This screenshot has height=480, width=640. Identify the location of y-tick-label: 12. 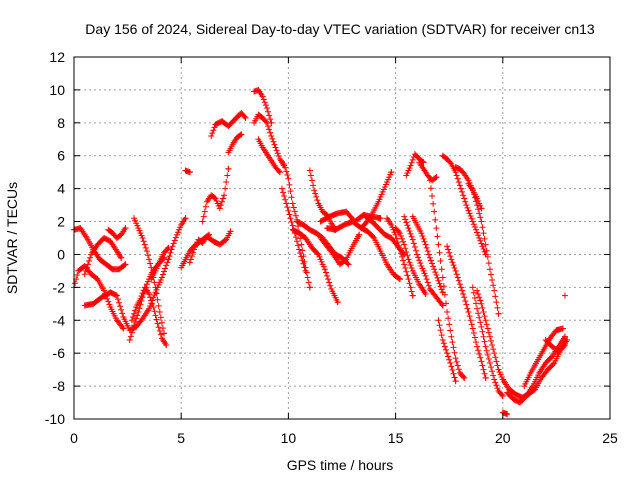
(57, 57).